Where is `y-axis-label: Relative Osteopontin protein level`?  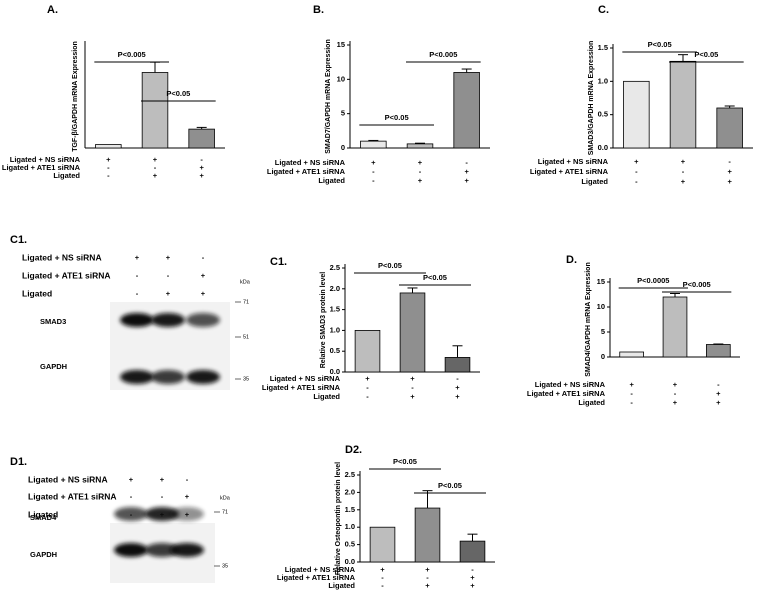 y-axis-label: Relative Osteopontin protein level is located at coordinates (338, 518).